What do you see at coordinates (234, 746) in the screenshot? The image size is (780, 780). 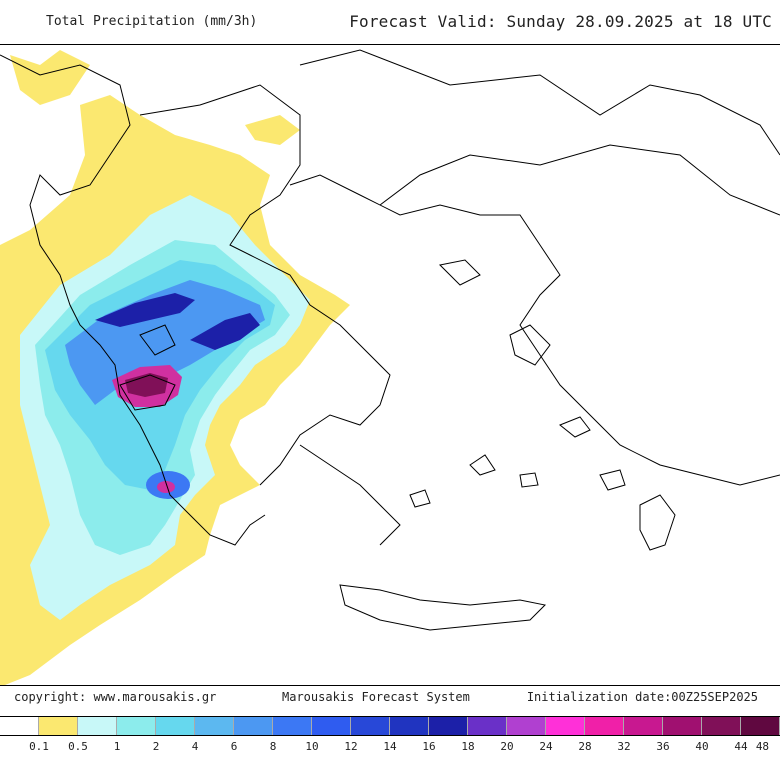 I see `legend-tick-label: 6` at bounding box center [234, 746].